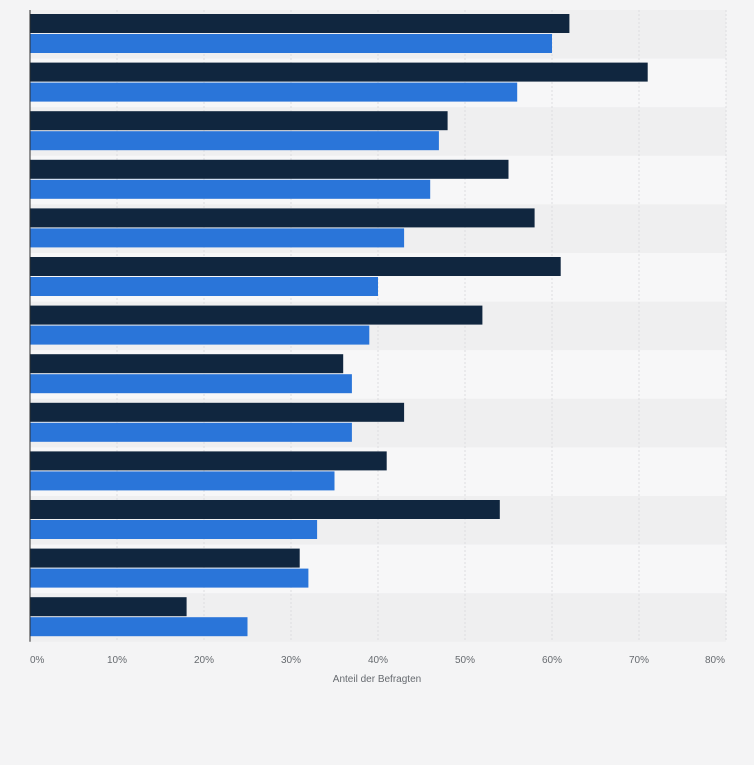 Image resolution: width=754 pixels, height=765 pixels. I want to click on x-tick-label: 0%, so click(37, 660).